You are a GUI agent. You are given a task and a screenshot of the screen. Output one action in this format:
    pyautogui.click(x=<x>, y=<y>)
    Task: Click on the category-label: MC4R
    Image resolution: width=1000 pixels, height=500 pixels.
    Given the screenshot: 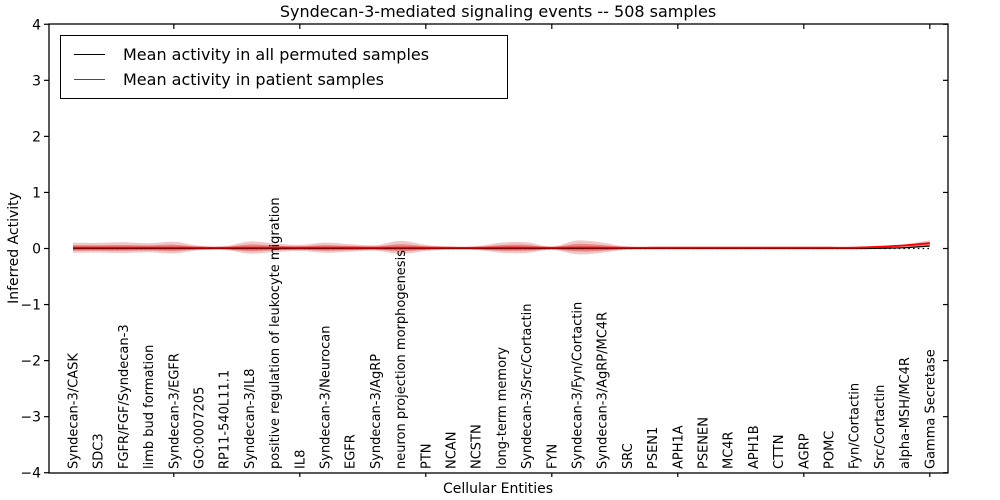 What is the action you would take?
    pyautogui.click(x=729, y=450)
    